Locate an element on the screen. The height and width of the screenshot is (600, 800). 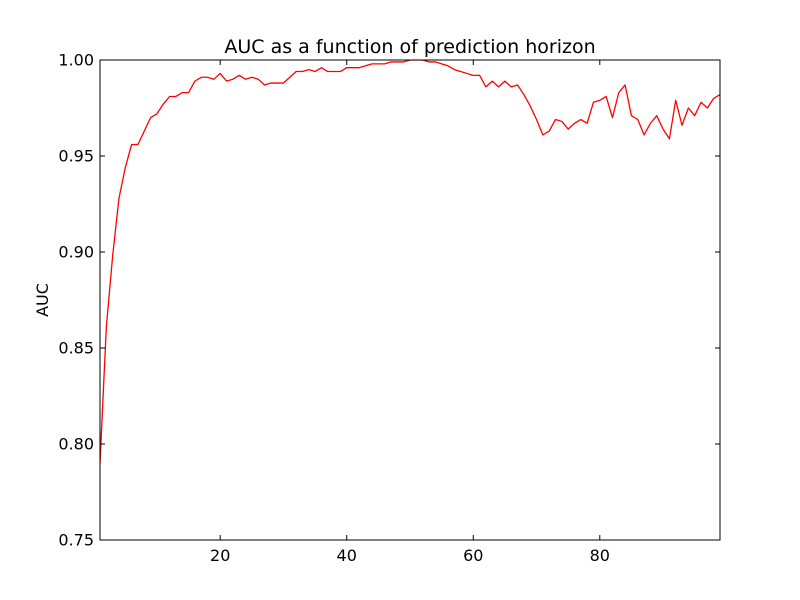
y-tick-label: 0.90 is located at coordinates (76, 252).